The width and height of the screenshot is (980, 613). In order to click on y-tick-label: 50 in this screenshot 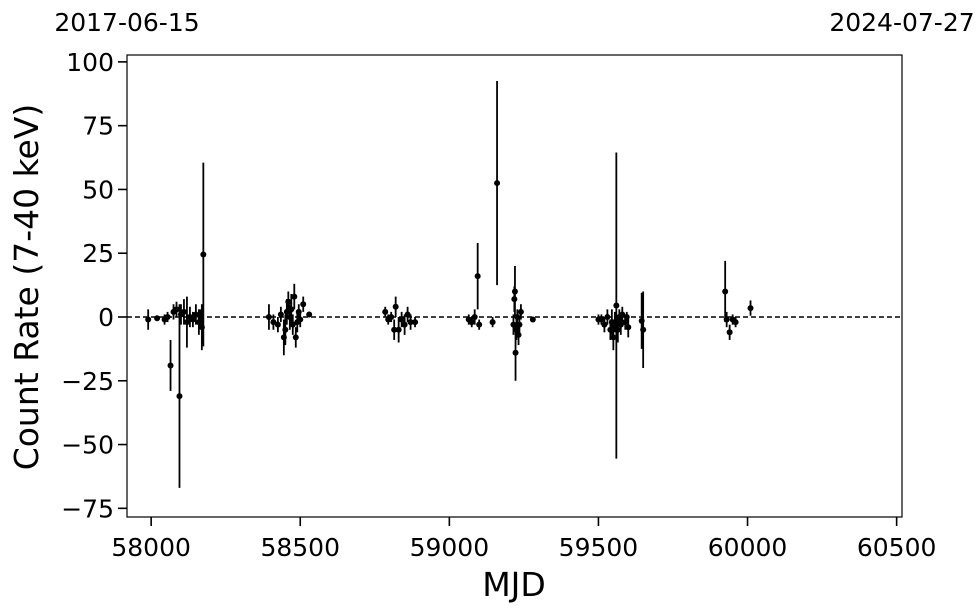, I will do `click(98, 189)`.